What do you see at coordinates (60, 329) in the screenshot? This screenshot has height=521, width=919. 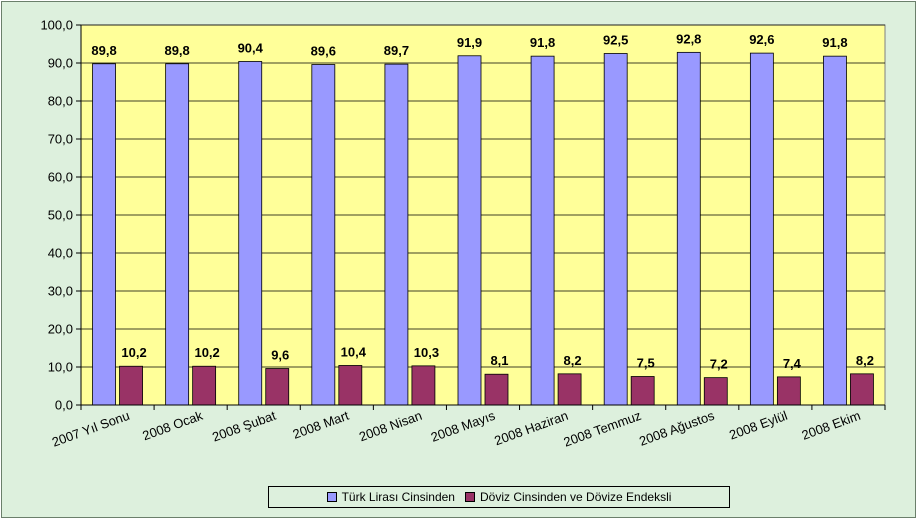 I see `y-tick-label: 20,0` at bounding box center [60, 329].